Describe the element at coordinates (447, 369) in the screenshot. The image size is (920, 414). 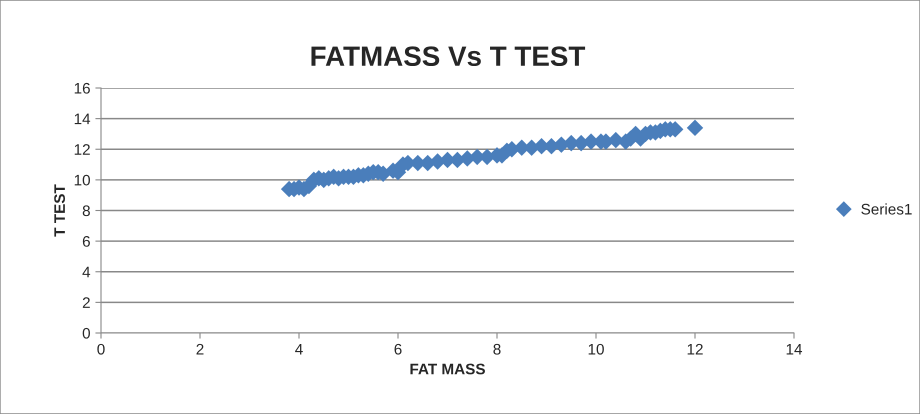
I see `x-axis-title: FAT MASS` at that location.